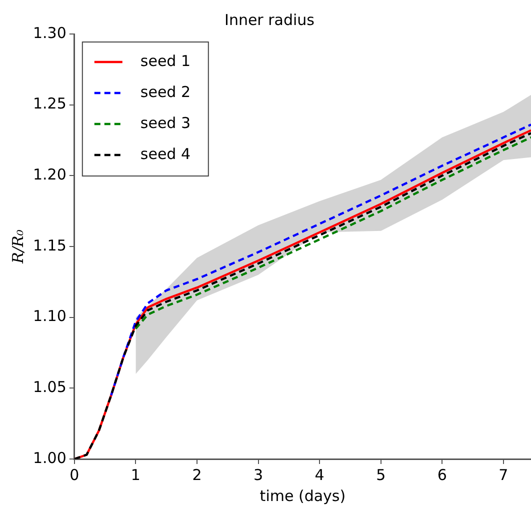  Describe the element at coordinates (165, 153) in the screenshot. I see `legend-label: seed 4` at that location.